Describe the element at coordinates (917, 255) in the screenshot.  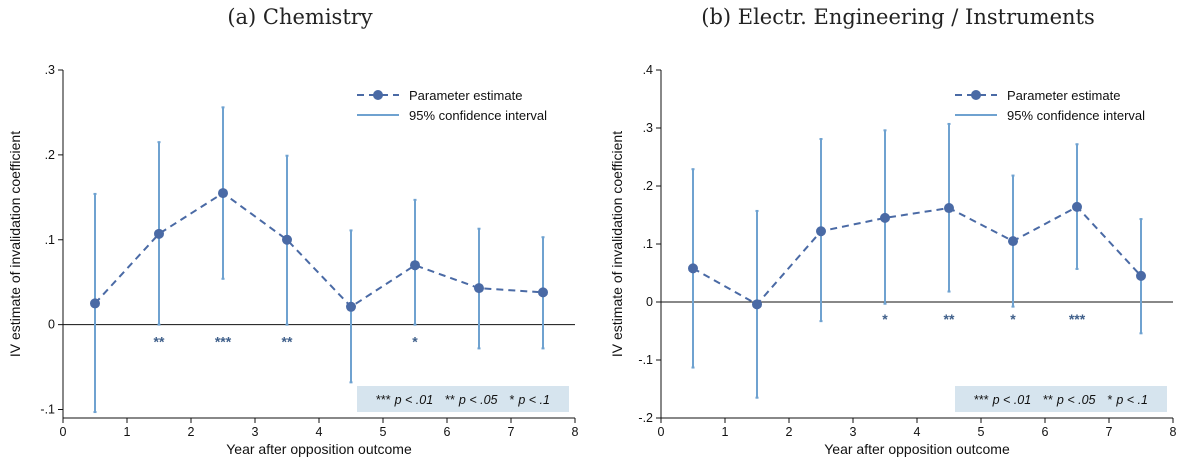
I see `estimate-line` at that location.